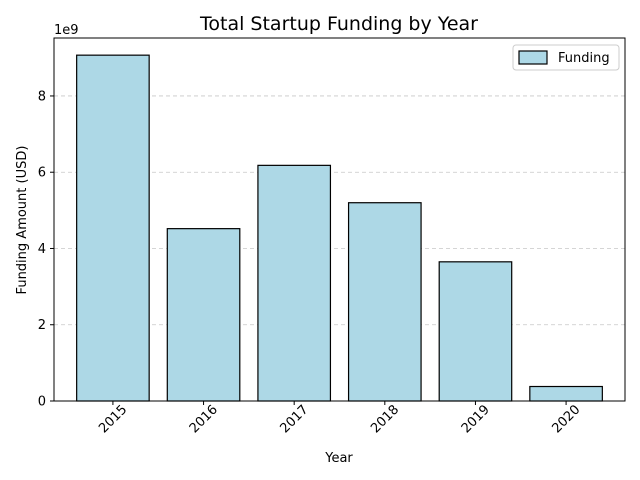  I want to click on y-offset-label: 1e9, so click(66, 30).